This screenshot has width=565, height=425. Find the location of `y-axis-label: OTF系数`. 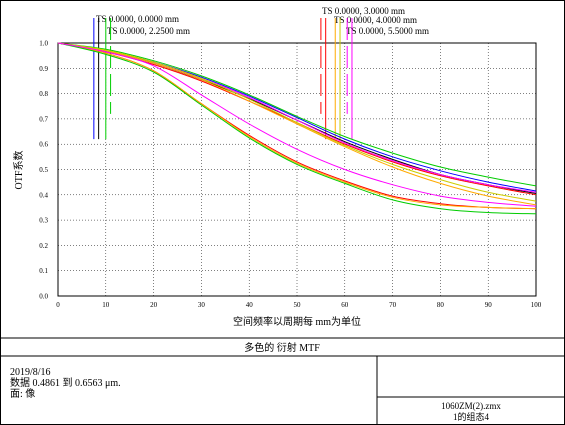

y-axis-label: OTF系数 is located at coordinates (18, 170).